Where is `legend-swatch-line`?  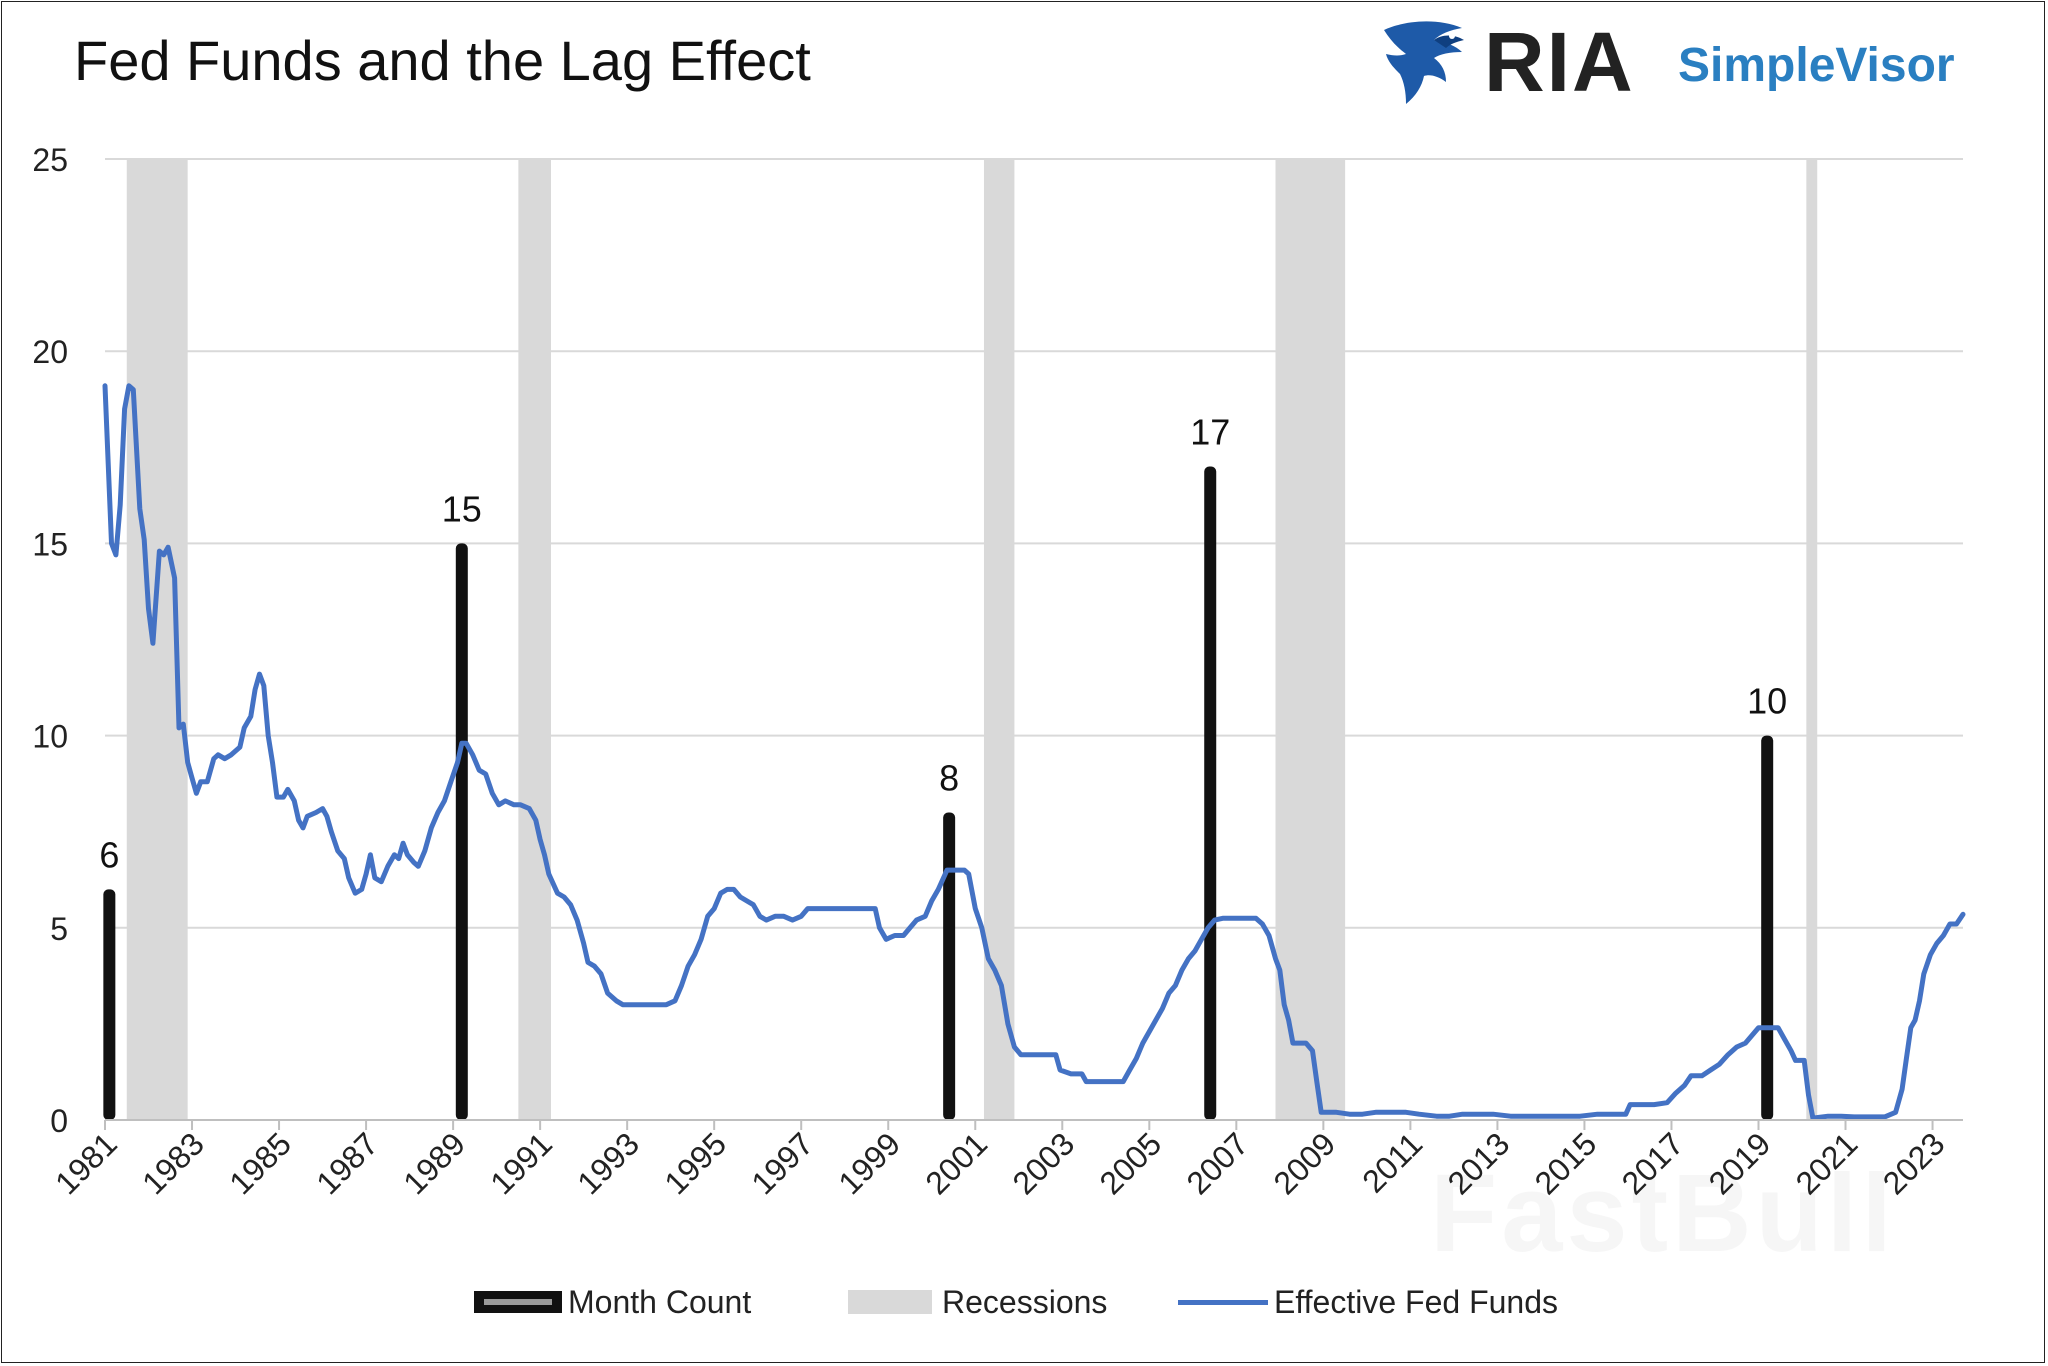 legend-swatch-line is located at coordinates (1223, 1302).